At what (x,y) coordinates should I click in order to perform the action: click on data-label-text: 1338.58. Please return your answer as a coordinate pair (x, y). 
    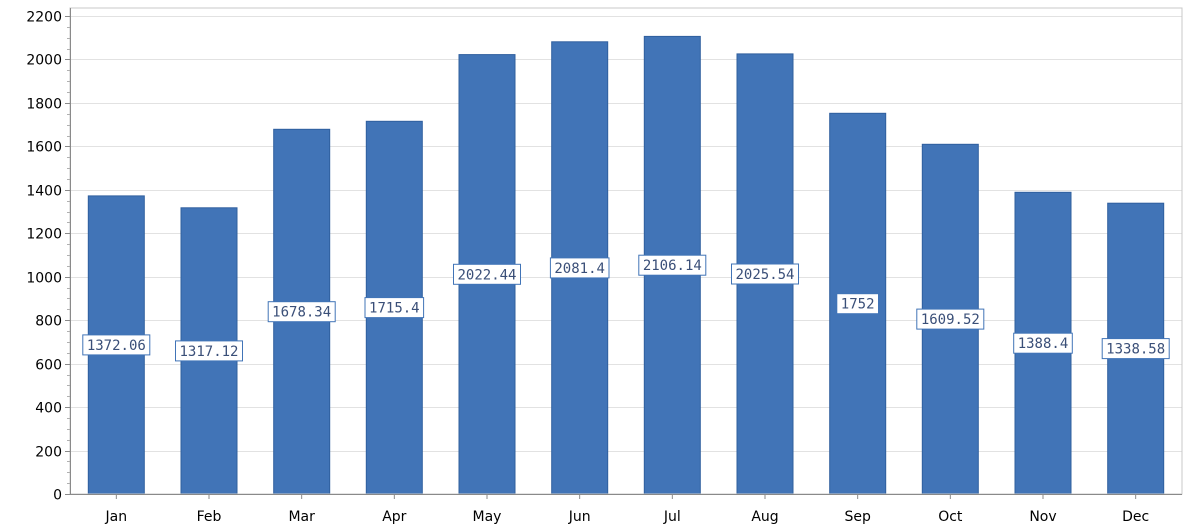
    Looking at the image, I should click on (1135, 350).